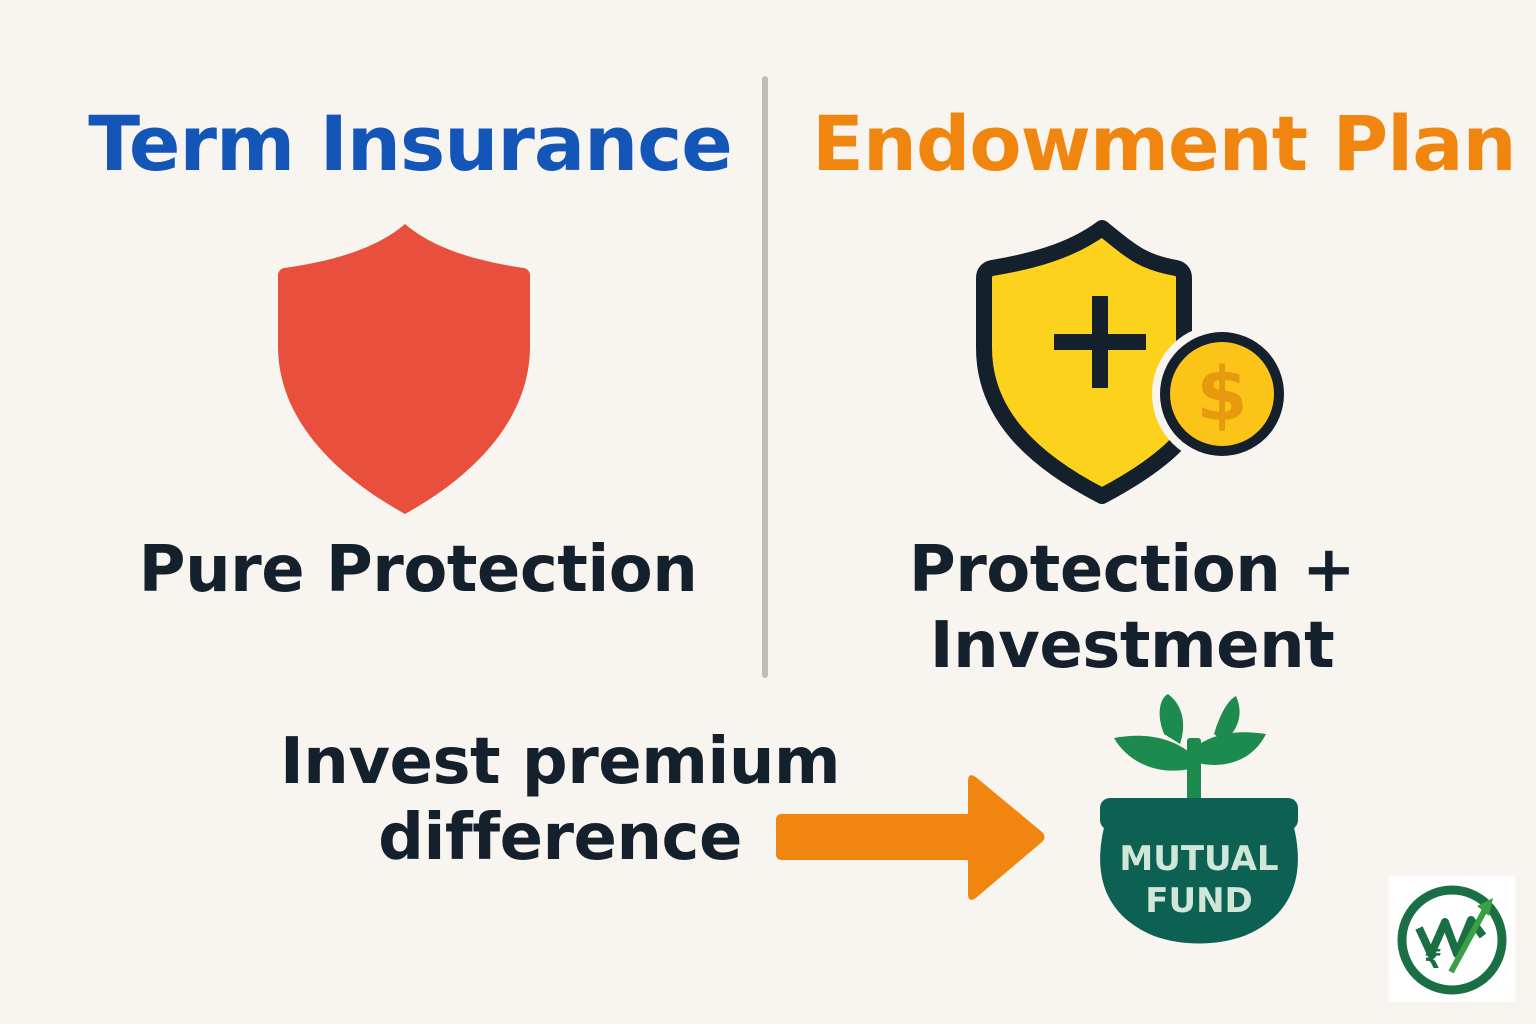 Image resolution: width=1536 pixels, height=1024 pixels. Describe the element at coordinates (1190, 750) in the screenshot. I see `plant-icon` at that location.